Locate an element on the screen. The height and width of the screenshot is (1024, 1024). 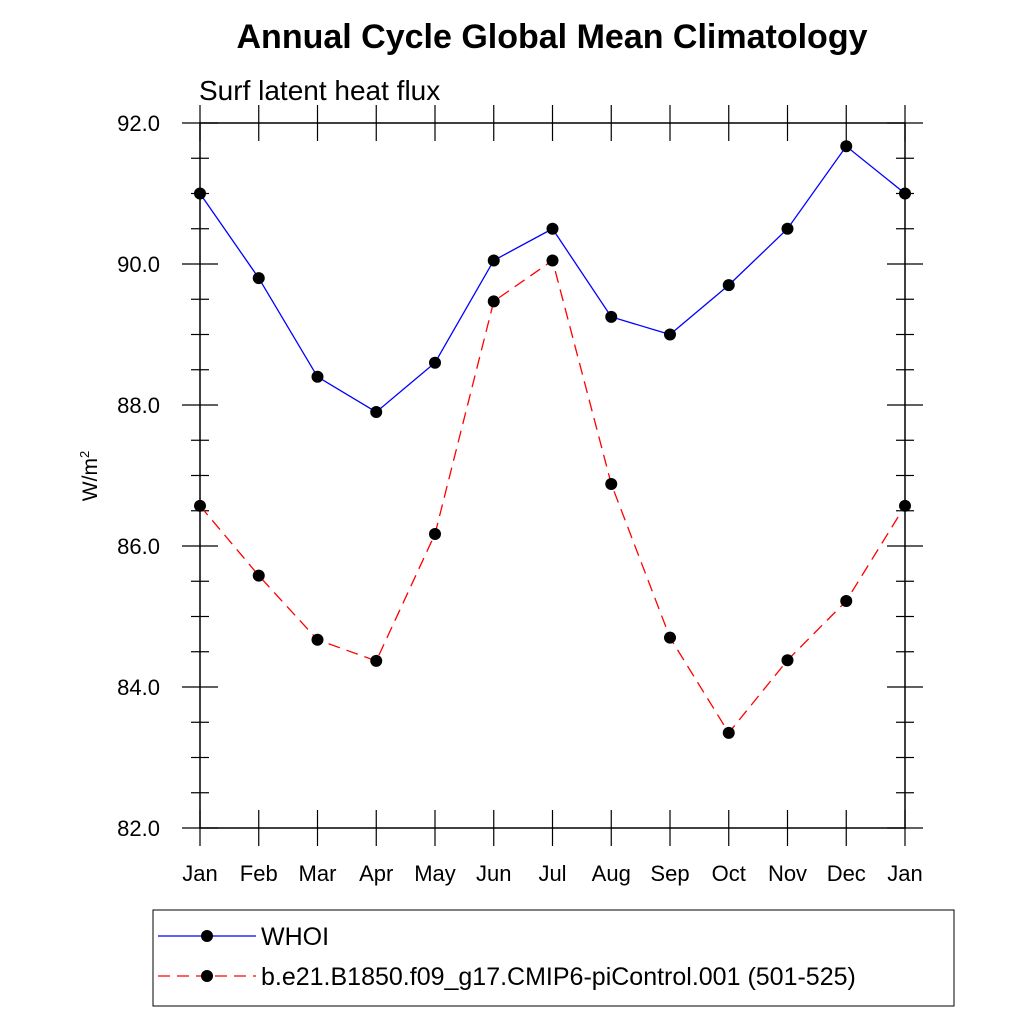
legend-box is located at coordinates (553, 958).